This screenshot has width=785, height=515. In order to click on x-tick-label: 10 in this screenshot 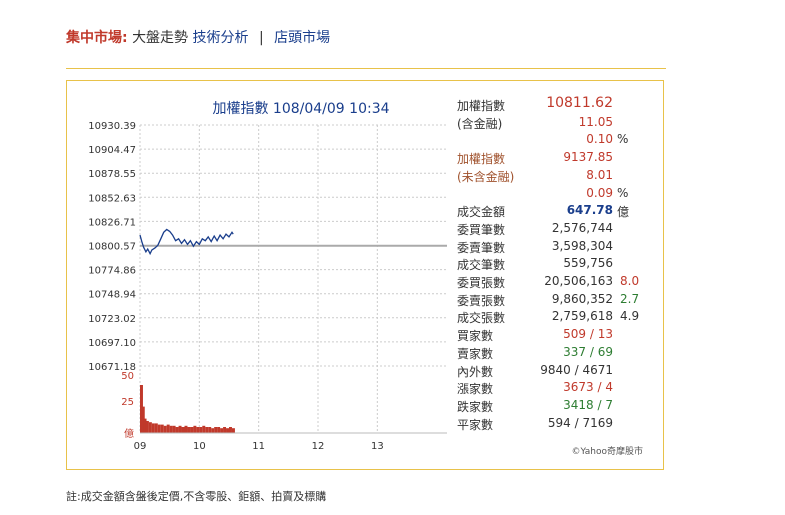, I will do `click(199, 446)`.